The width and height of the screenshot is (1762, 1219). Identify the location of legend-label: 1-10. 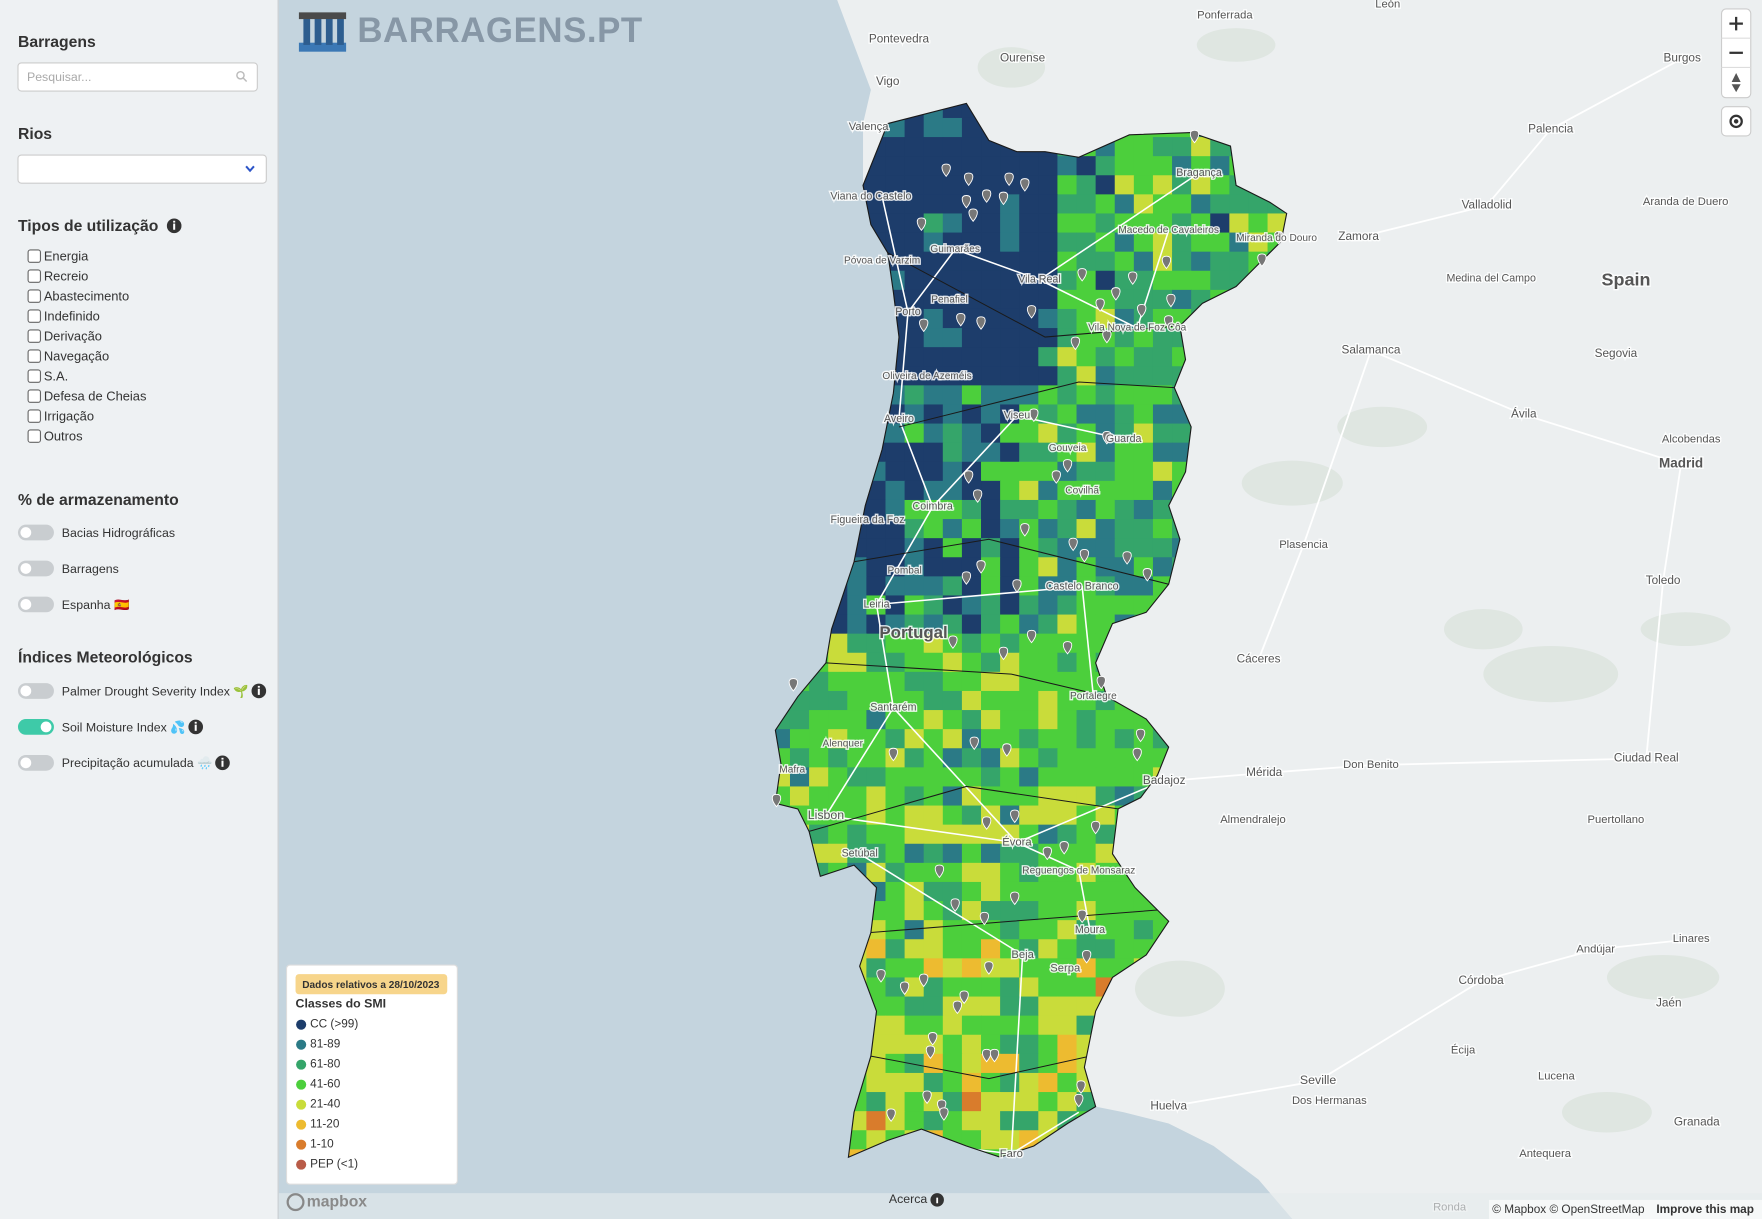
(322, 1144).